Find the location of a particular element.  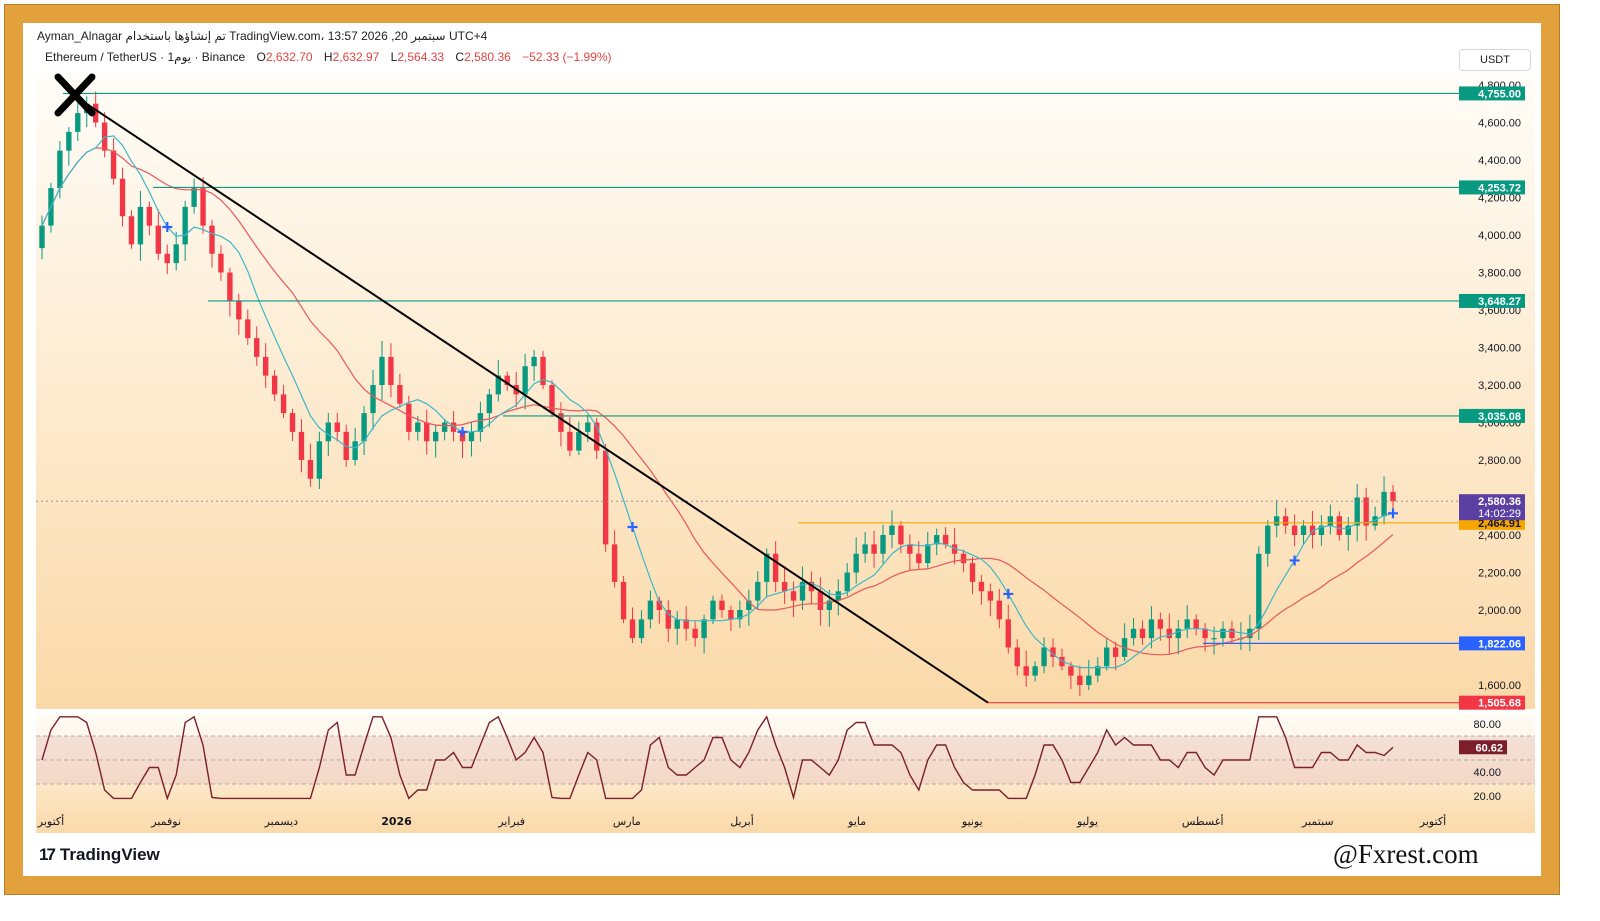

x-tick-label: سبتمبر is located at coordinates (1317, 821).